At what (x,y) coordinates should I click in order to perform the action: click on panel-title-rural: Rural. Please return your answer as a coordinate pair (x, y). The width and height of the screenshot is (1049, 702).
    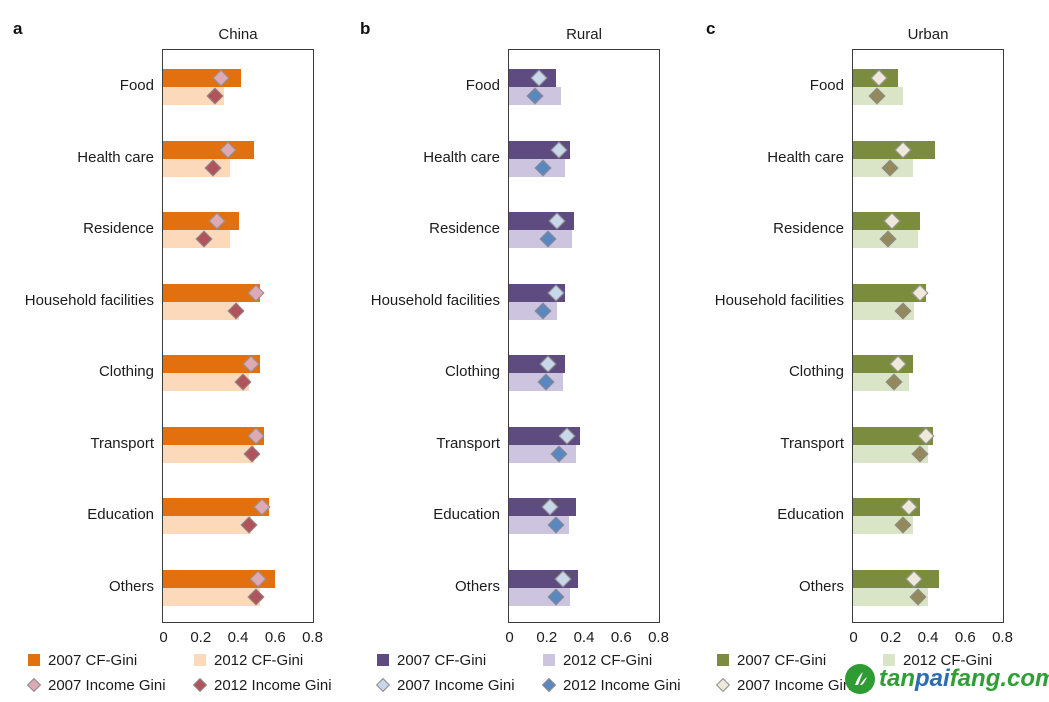
    Looking at the image, I should click on (584, 34).